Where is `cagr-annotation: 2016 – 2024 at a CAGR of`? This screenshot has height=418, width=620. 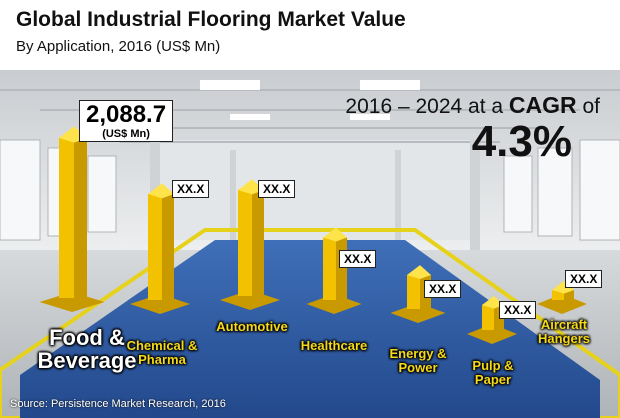 cagr-annotation: 2016 – 2024 at a CAGR of is located at coordinates (472, 105).